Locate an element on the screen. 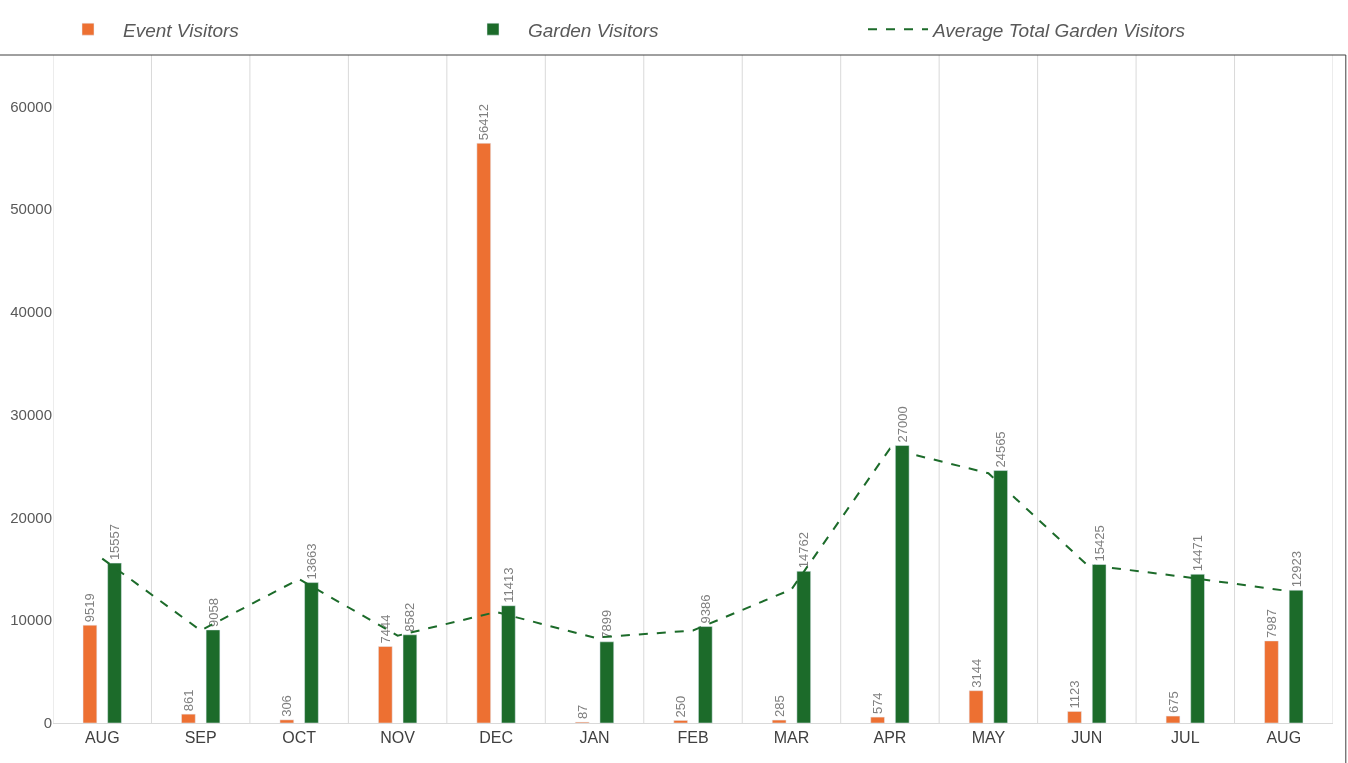 Image resolution: width=1348 pixels, height=763 pixels. y-tick-label: 10000 is located at coordinates (31, 620).